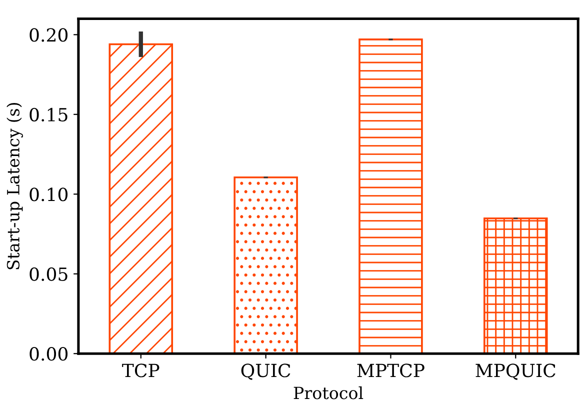 The height and width of the screenshot is (416, 581). What do you see at coordinates (14, 186) in the screenshot?
I see `y-axis-title: Start-up Latency (s)` at bounding box center [14, 186].